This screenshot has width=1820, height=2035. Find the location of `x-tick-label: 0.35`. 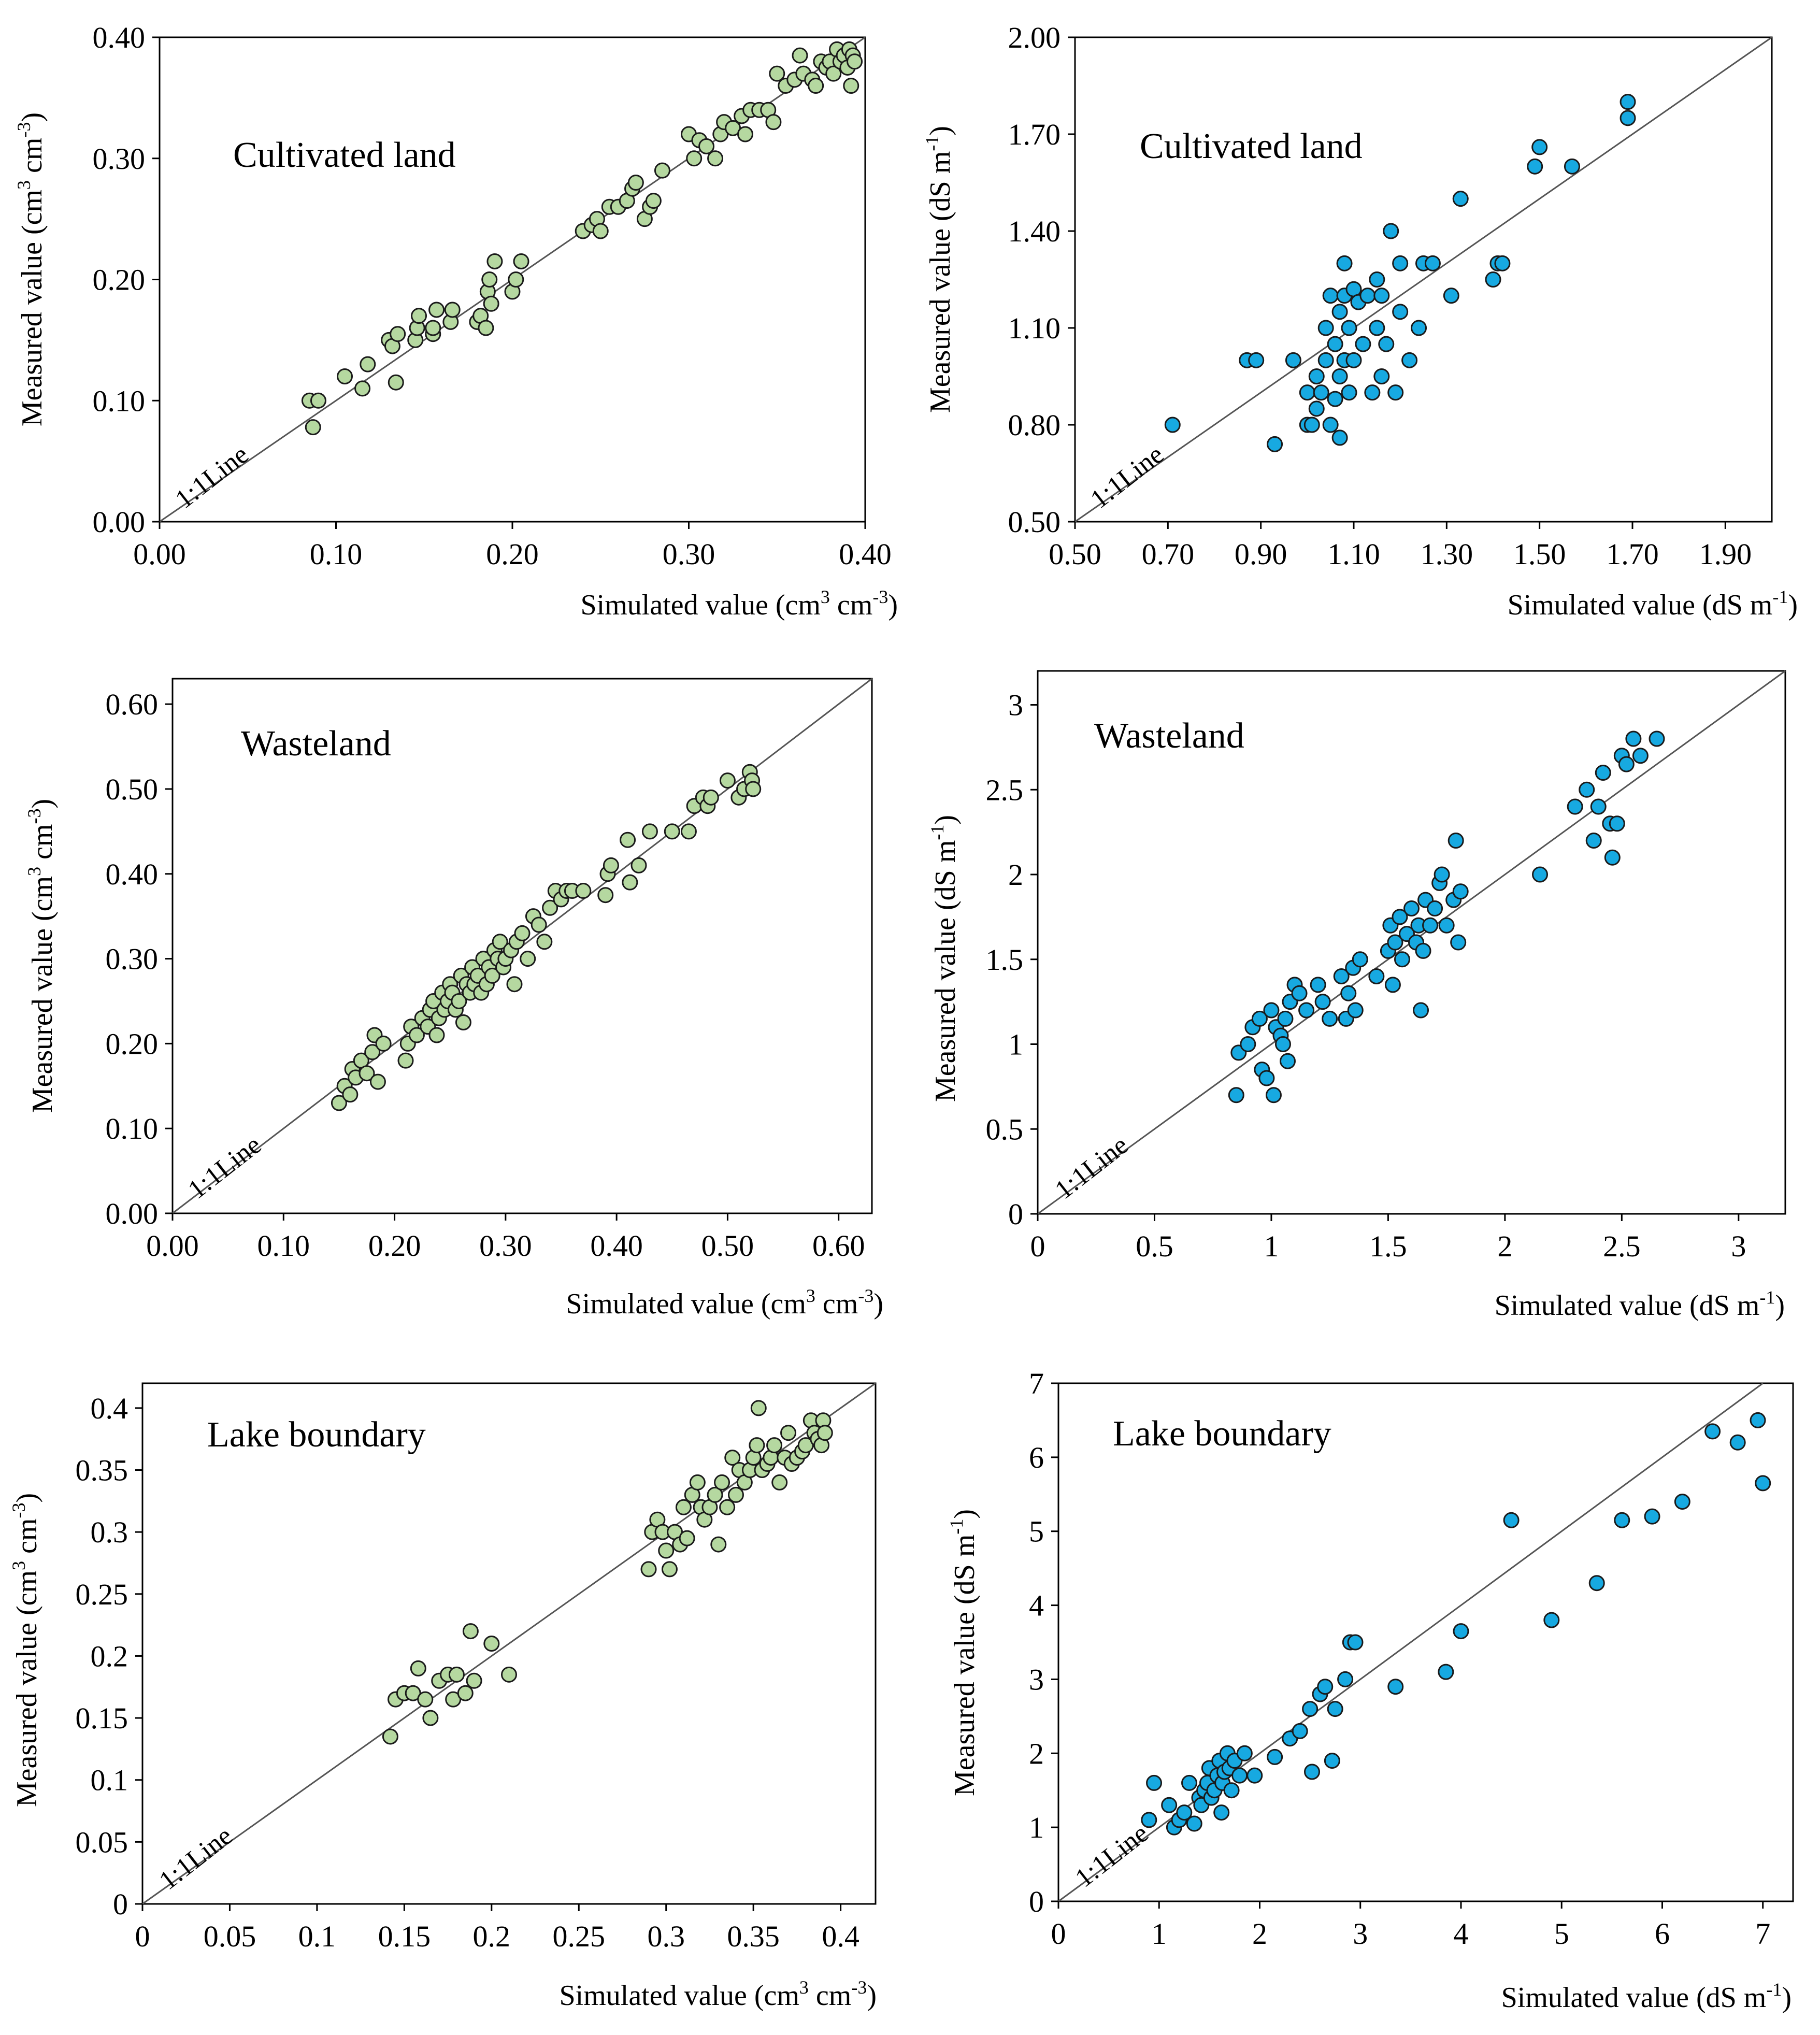

x-tick-label: 0.35 is located at coordinates (754, 1936).